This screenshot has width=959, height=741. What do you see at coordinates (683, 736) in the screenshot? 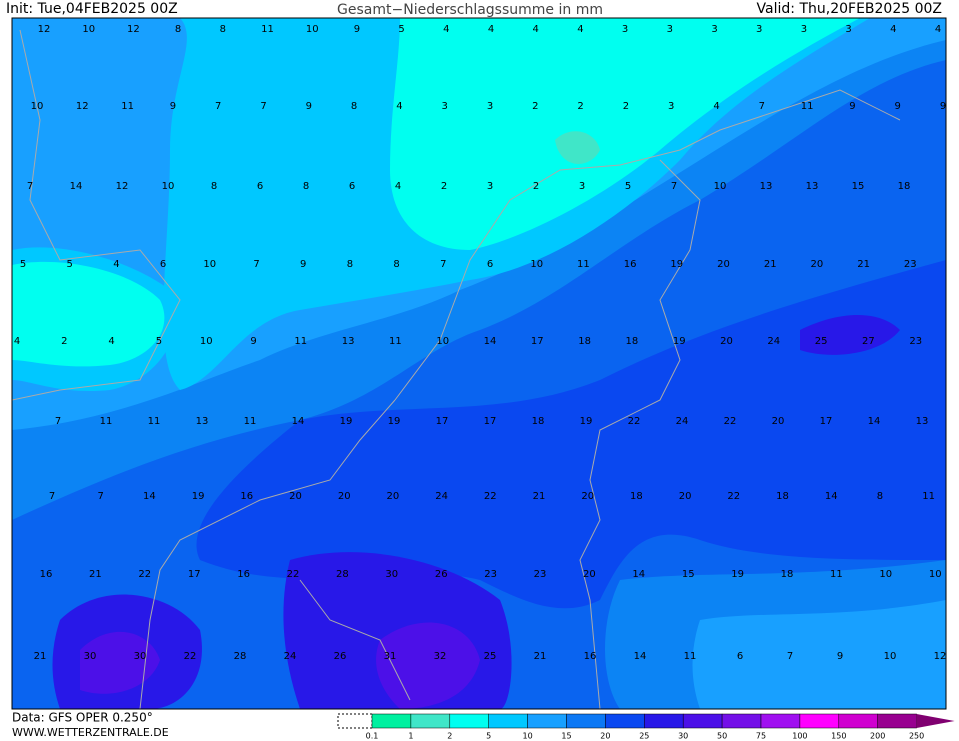
I see `legend-label: 30` at bounding box center [683, 736].